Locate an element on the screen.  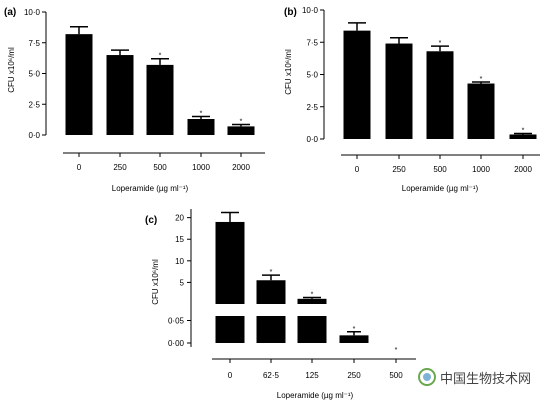
panel-a-y-tick-label: 7·5 is located at coordinates (34, 43).